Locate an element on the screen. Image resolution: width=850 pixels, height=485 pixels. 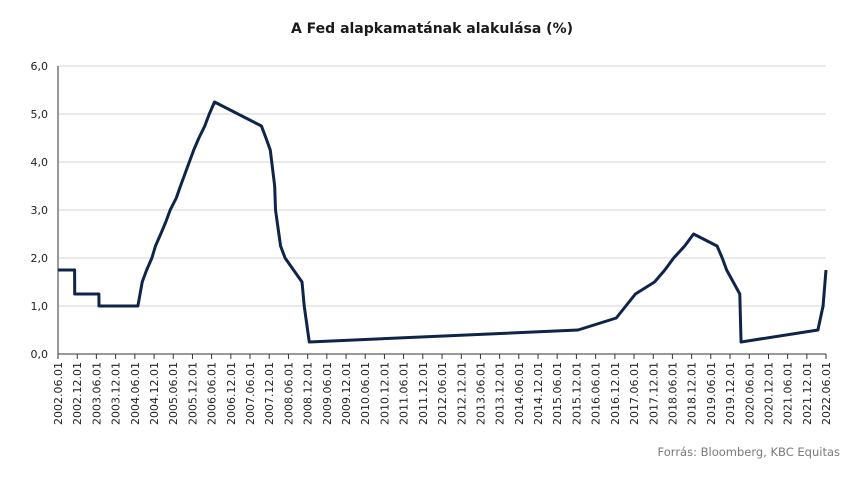
x-tick-label: 2010.06.01 is located at coordinates (365, 393).